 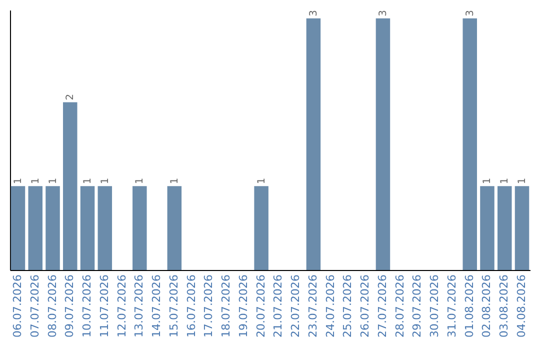 What do you see at coordinates (226, 306) in the screenshot?
I see `x-tick-label: 18.07.2026` at bounding box center [226, 306].